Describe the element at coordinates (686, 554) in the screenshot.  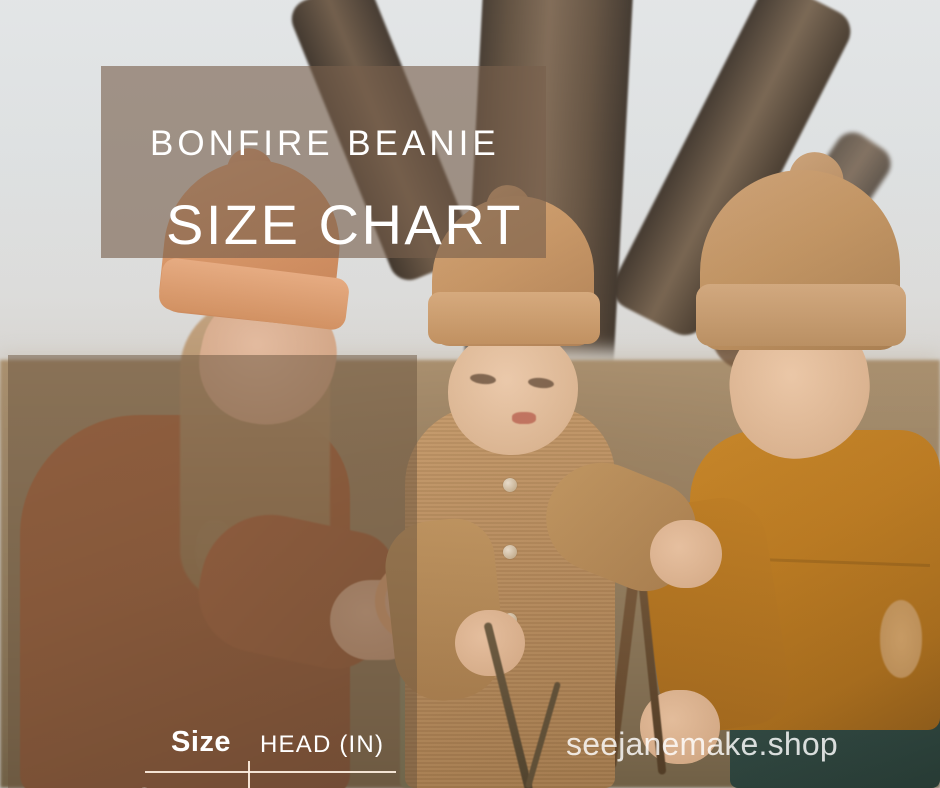
I see `child-center-hand-right` at that location.